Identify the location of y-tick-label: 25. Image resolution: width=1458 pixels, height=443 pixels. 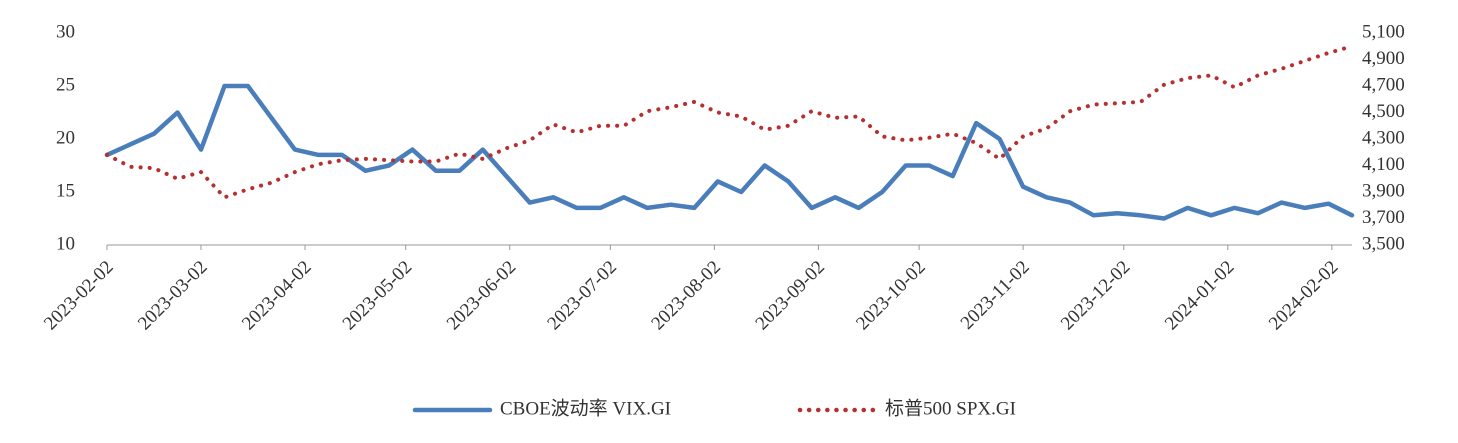
(65, 84).